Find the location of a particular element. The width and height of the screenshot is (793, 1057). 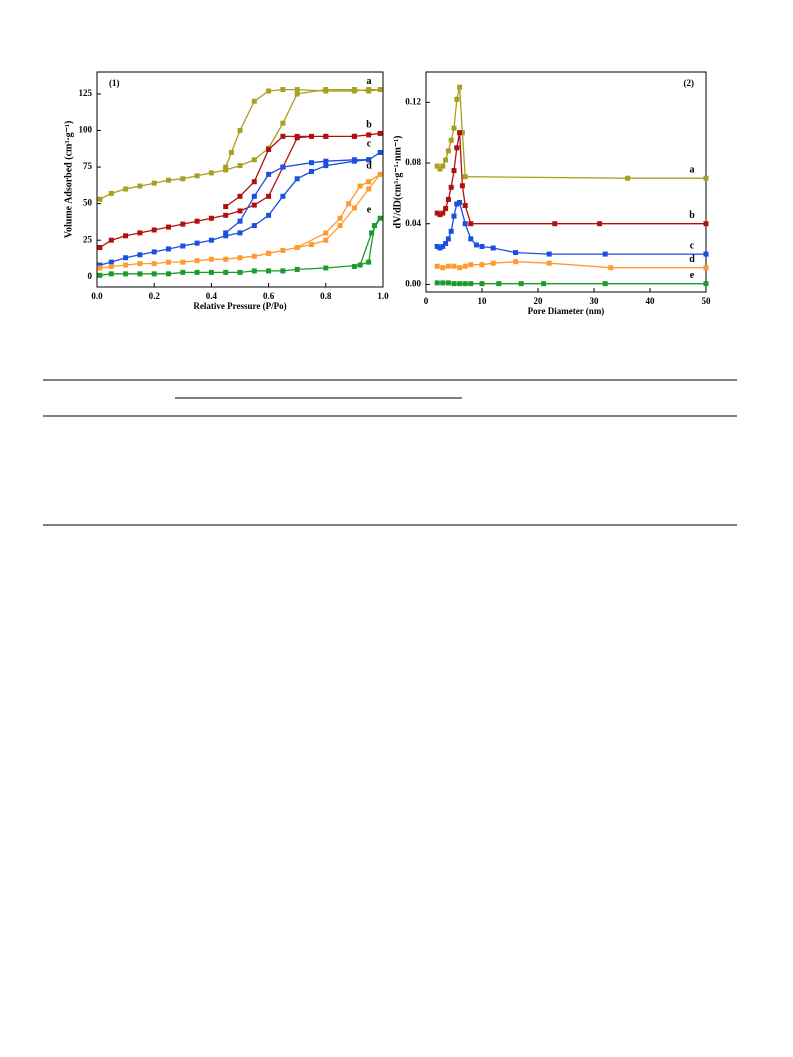

x-tick-label: 0.8 is located at coordinates (326, 296).